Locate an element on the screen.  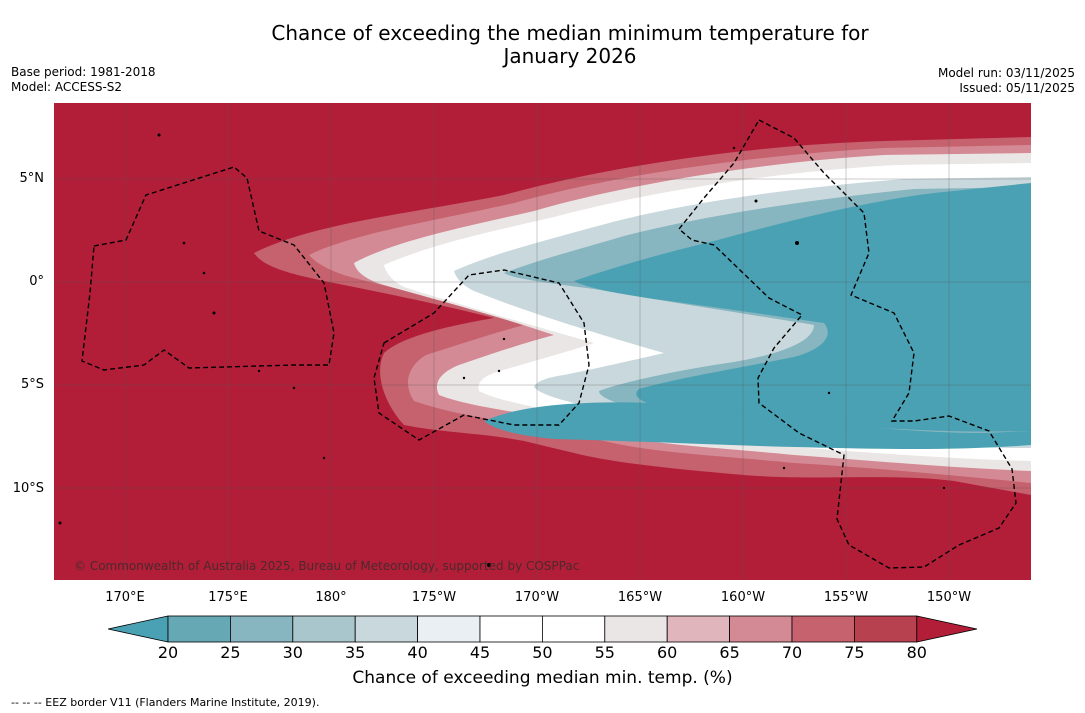
lat-label-5n: 5°N is located at coordinates (32, 178).